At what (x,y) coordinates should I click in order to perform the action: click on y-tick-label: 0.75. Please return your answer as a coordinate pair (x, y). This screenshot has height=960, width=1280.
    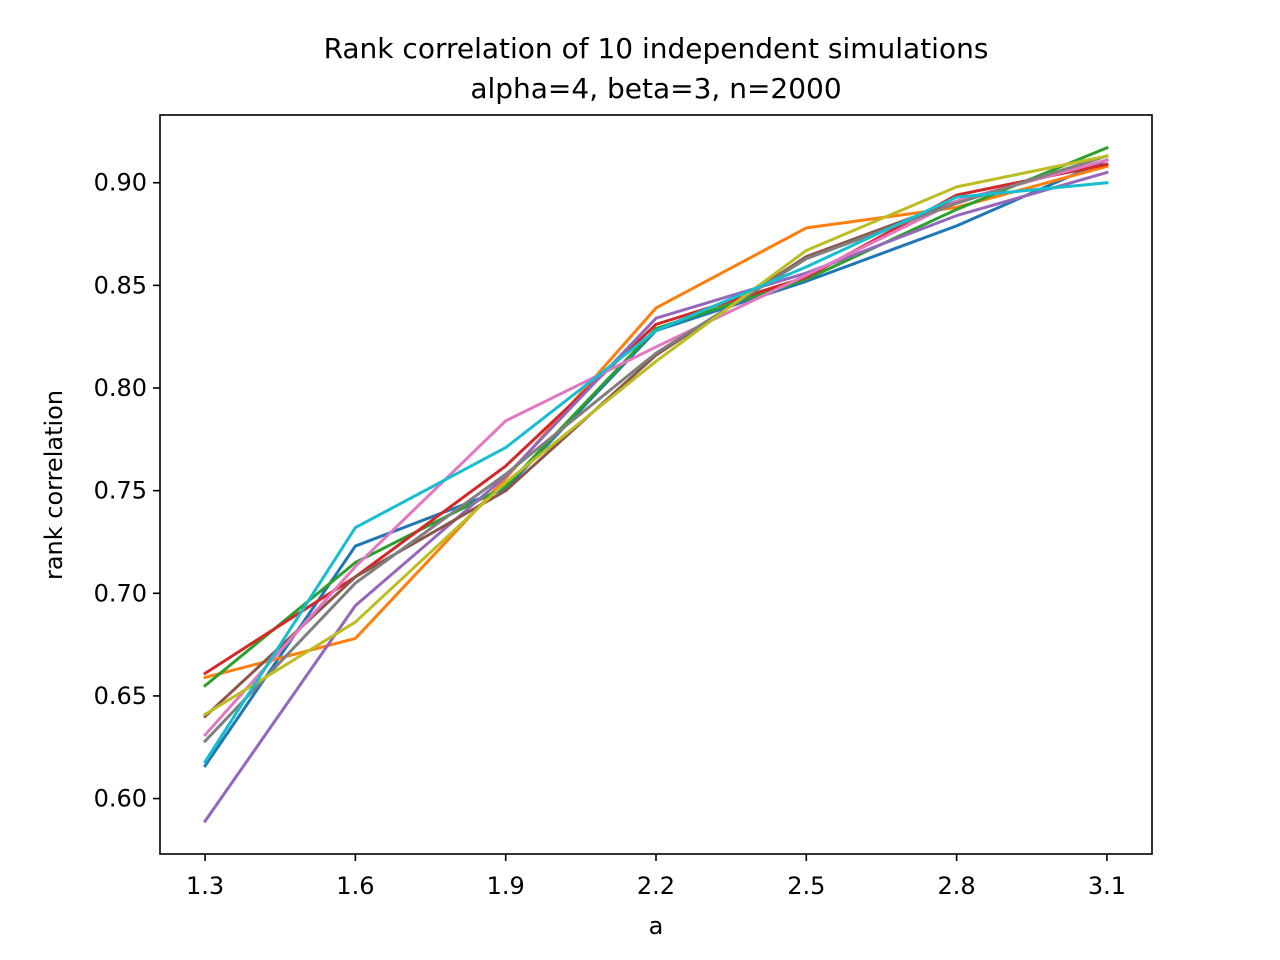
    Looking at the image, I should click on (120, 491).